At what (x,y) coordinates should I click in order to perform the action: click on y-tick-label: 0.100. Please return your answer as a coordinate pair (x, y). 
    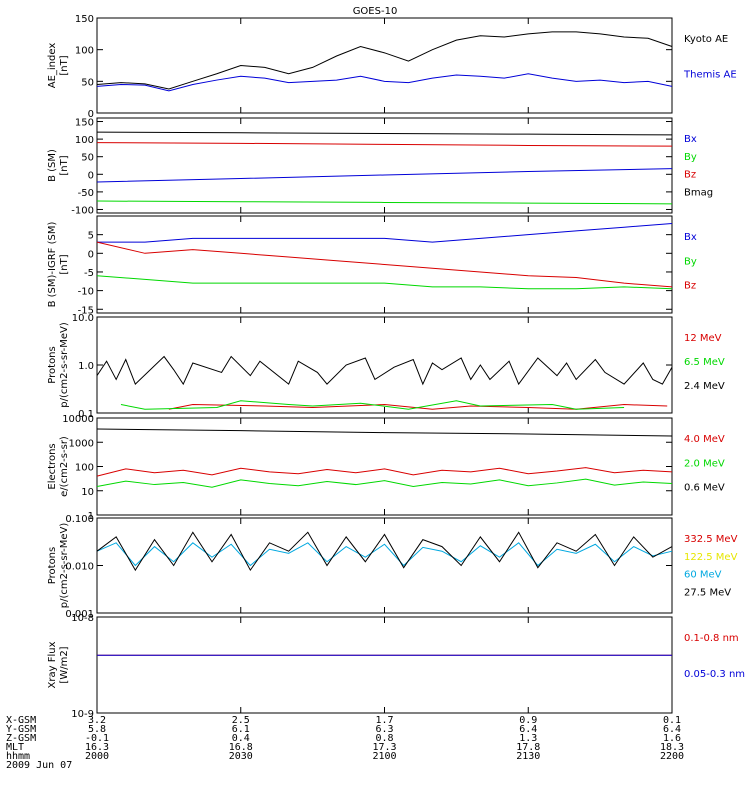
    Looking at the image, I should click on (79, 519).